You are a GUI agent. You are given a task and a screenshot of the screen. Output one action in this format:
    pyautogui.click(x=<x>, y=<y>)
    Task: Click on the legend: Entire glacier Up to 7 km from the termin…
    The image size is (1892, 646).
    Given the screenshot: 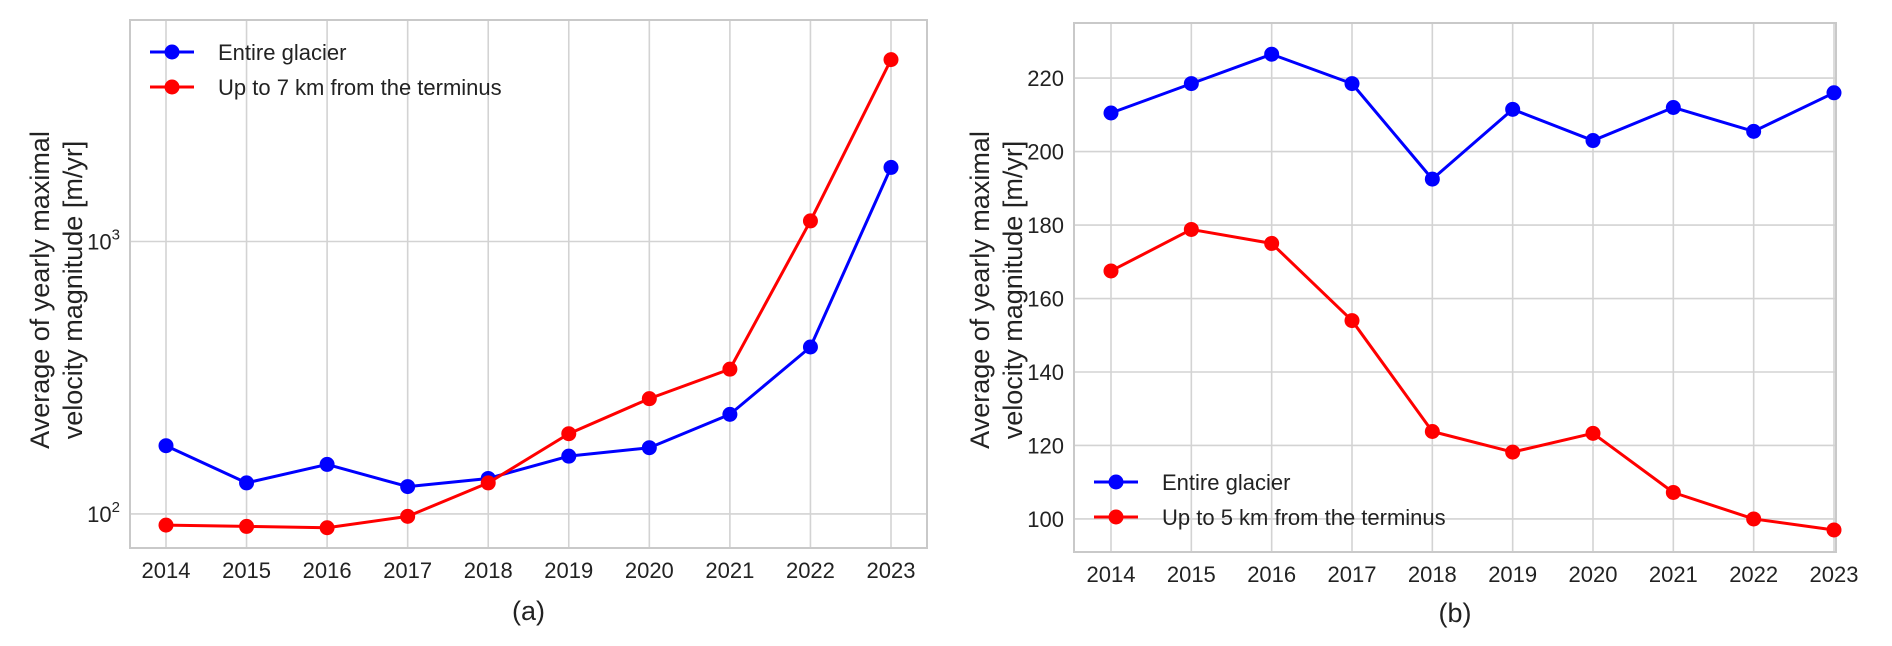 What is the action you would take?
    pyautogui.click(x=326, y=70)
    